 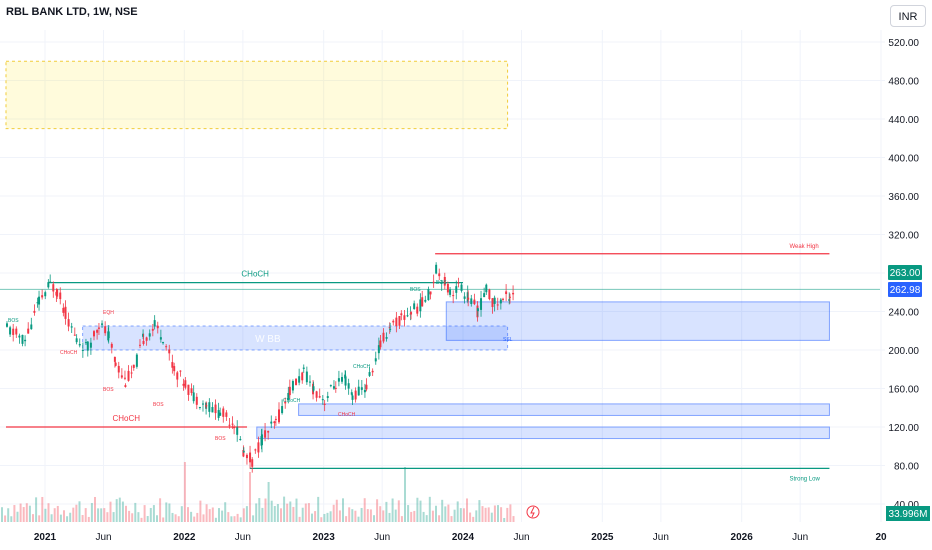 What do you see at coordinates (908, 16) in the screenshot?
I see `currency-button: INR` at bounding box center [908, 16].